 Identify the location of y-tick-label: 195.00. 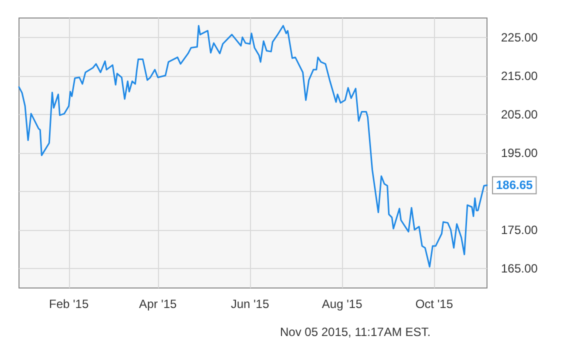
(519, 153).